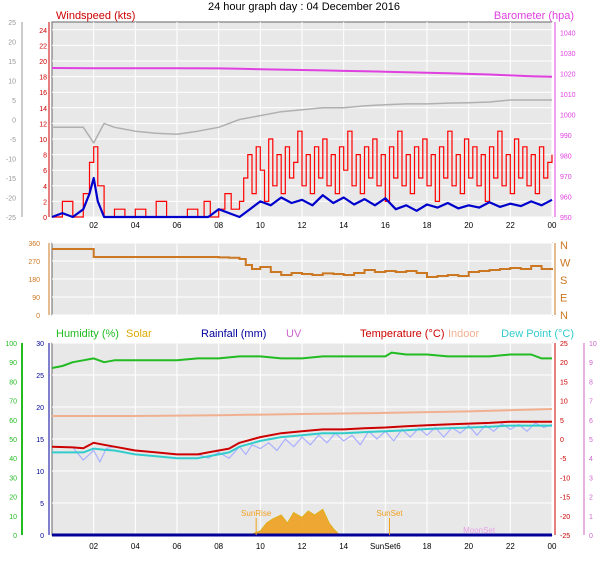 This screenshot has width=608, height=561. I want to click on y-tick-label: 14, so click(43, 109).